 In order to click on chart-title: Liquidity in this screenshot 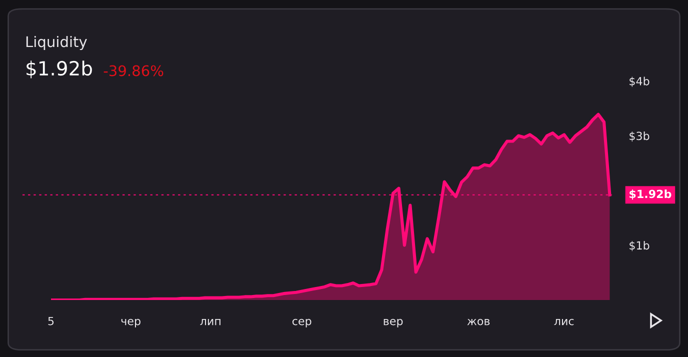, I will do `click(56, 43)`.